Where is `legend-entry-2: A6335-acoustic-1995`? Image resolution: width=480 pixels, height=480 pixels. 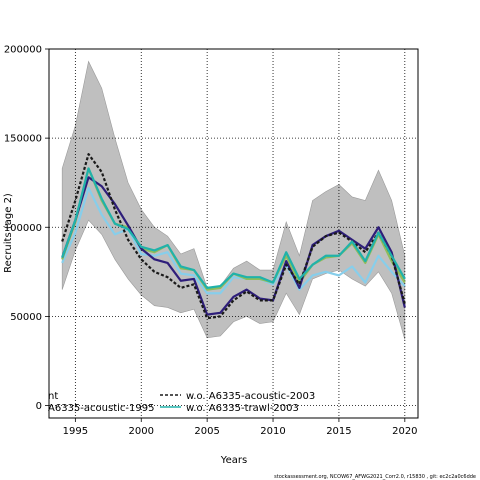
legend-entry-2: A6335-acoustic-1995 is located at coordinates (101, 408).